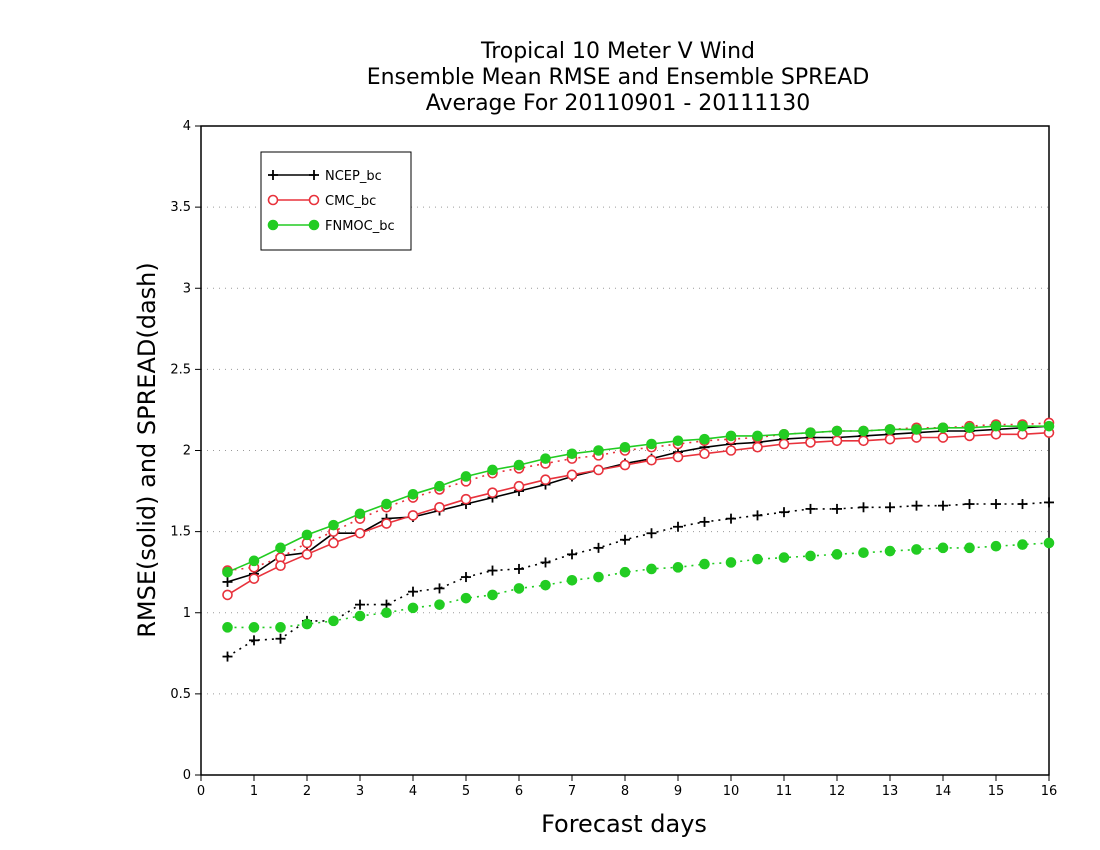 This screenshot has width=1100, height=850. Describe the element at coordinates (187, 451) in the screenshot. I see `y-tick-label-4: 2` at that location.